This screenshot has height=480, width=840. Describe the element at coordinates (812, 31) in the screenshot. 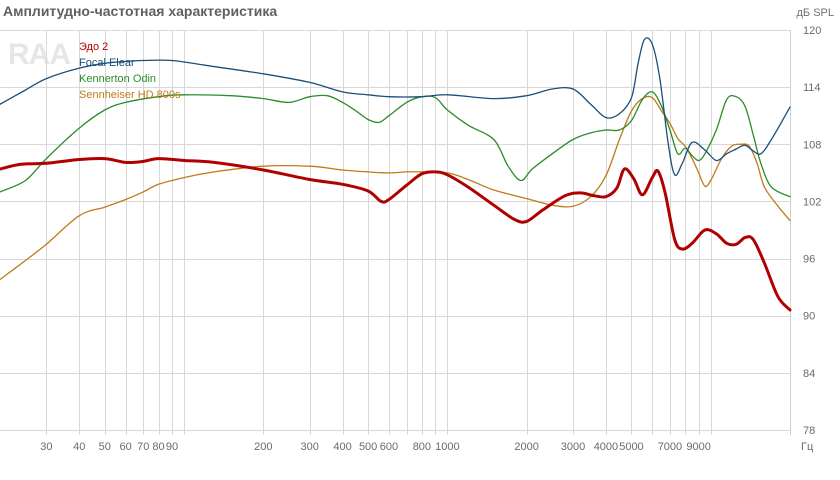

I see `y-tick-label: 120` at that location.